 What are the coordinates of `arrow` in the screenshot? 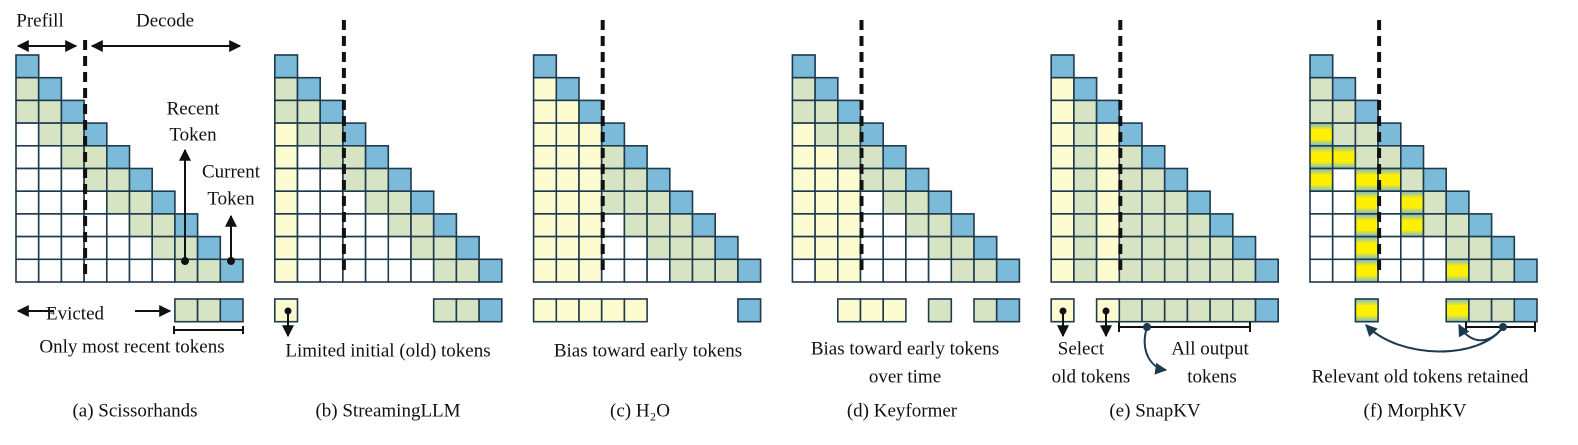 It's located at (1155, 350).